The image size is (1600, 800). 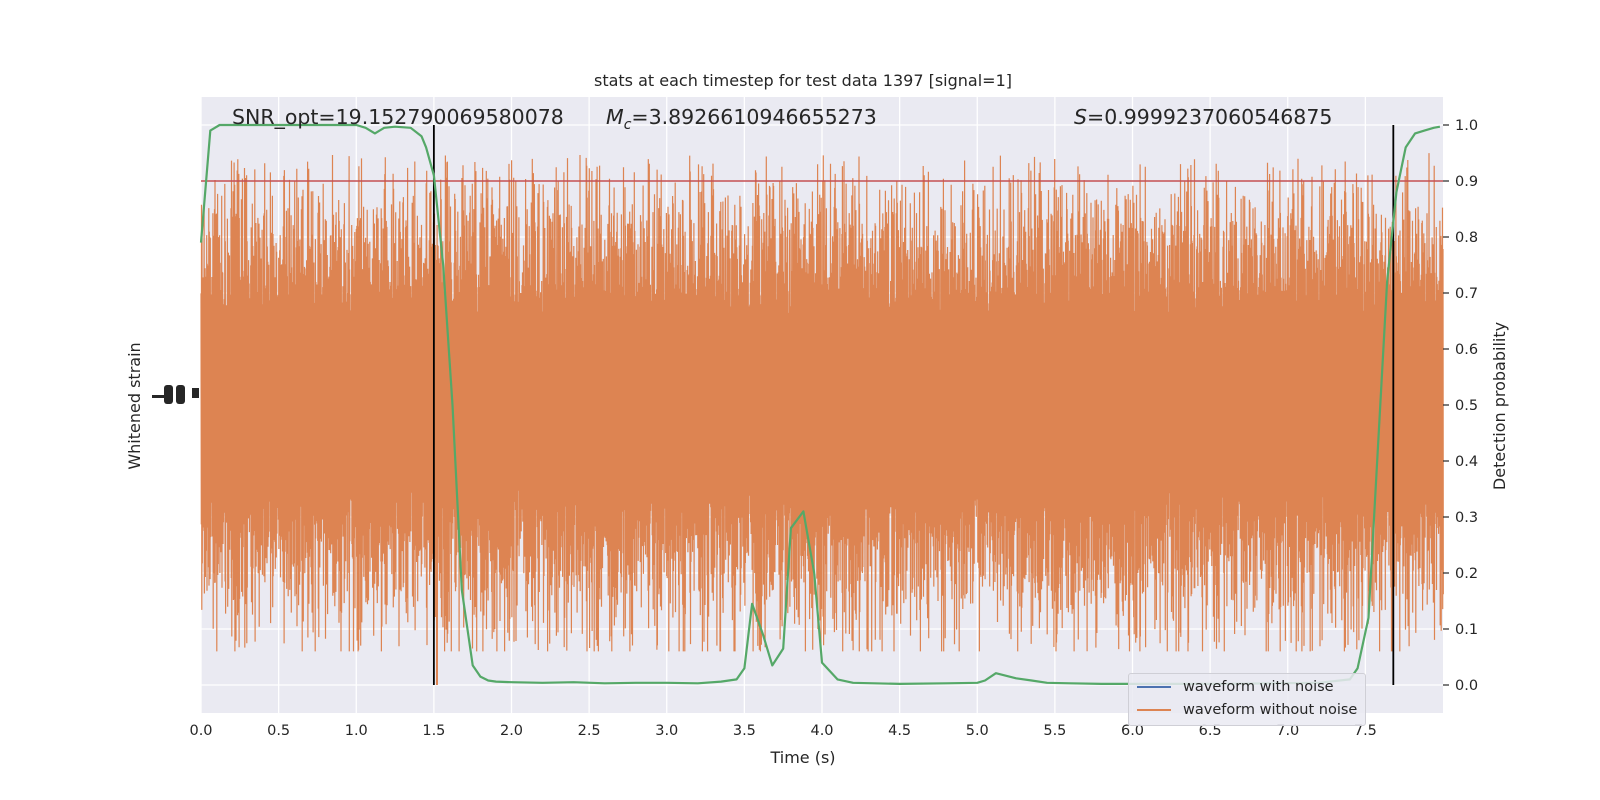 I want to click on legend-item-without-noise: waveform without noise, so click(x=1247, y=710).